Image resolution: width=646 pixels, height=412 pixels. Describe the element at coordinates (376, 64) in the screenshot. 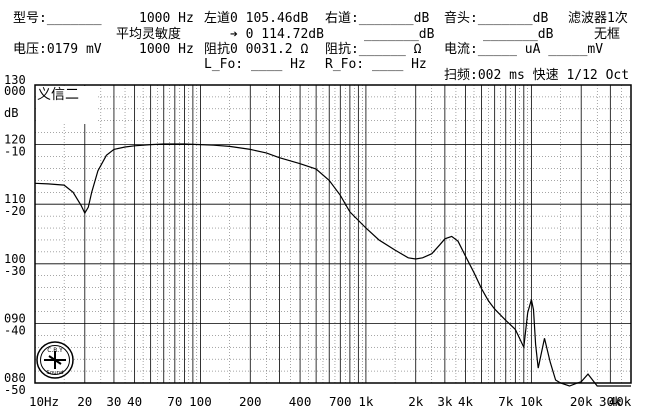

I see `right-fo-readout: R_Fo: ____ Hz` at that location.